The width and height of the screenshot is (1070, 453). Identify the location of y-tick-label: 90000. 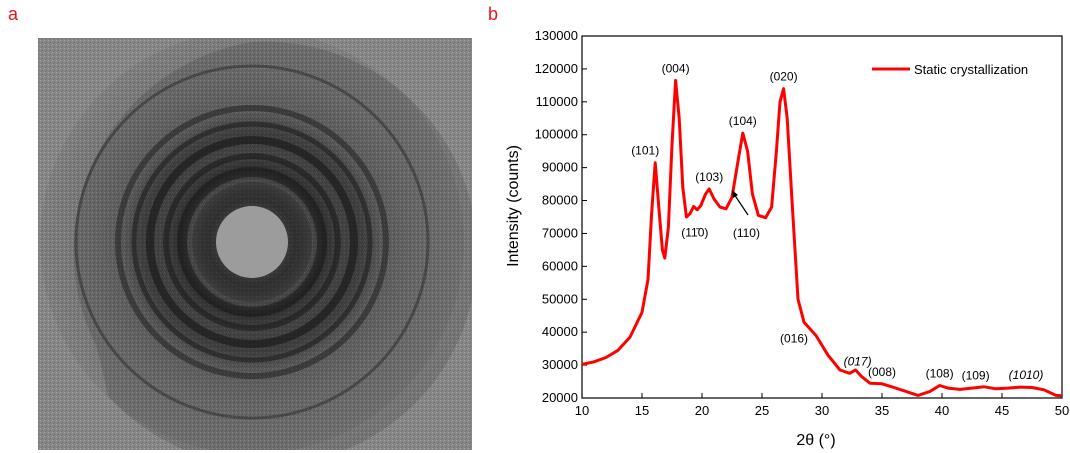
(560, 167).